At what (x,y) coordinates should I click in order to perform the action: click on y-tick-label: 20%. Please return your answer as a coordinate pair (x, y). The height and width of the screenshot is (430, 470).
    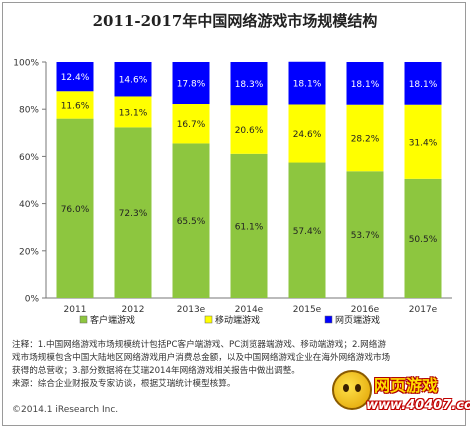
    Looking at the image, I should click on (29, 252).